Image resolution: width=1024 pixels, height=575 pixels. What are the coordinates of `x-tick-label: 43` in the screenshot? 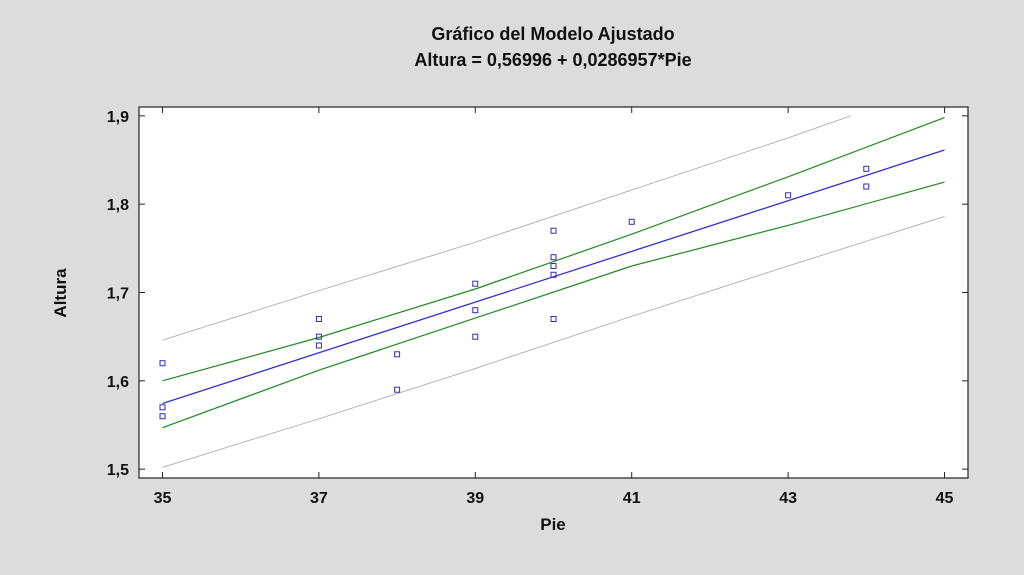 It's located at (788, 498).